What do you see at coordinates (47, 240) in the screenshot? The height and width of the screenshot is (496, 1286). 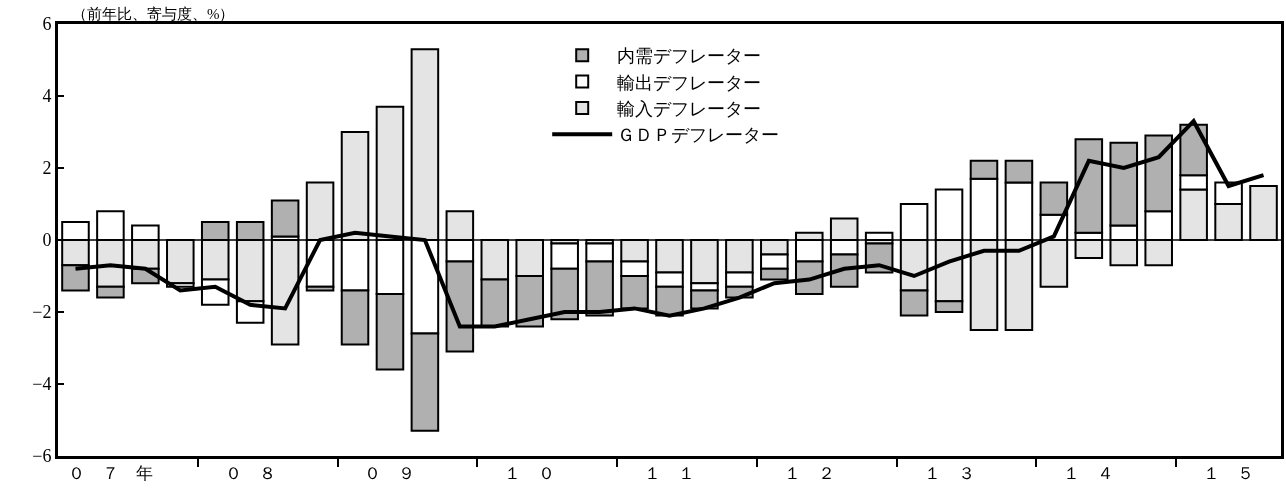 I see `y-tick-label: 0` at bounding box center [47, 240].